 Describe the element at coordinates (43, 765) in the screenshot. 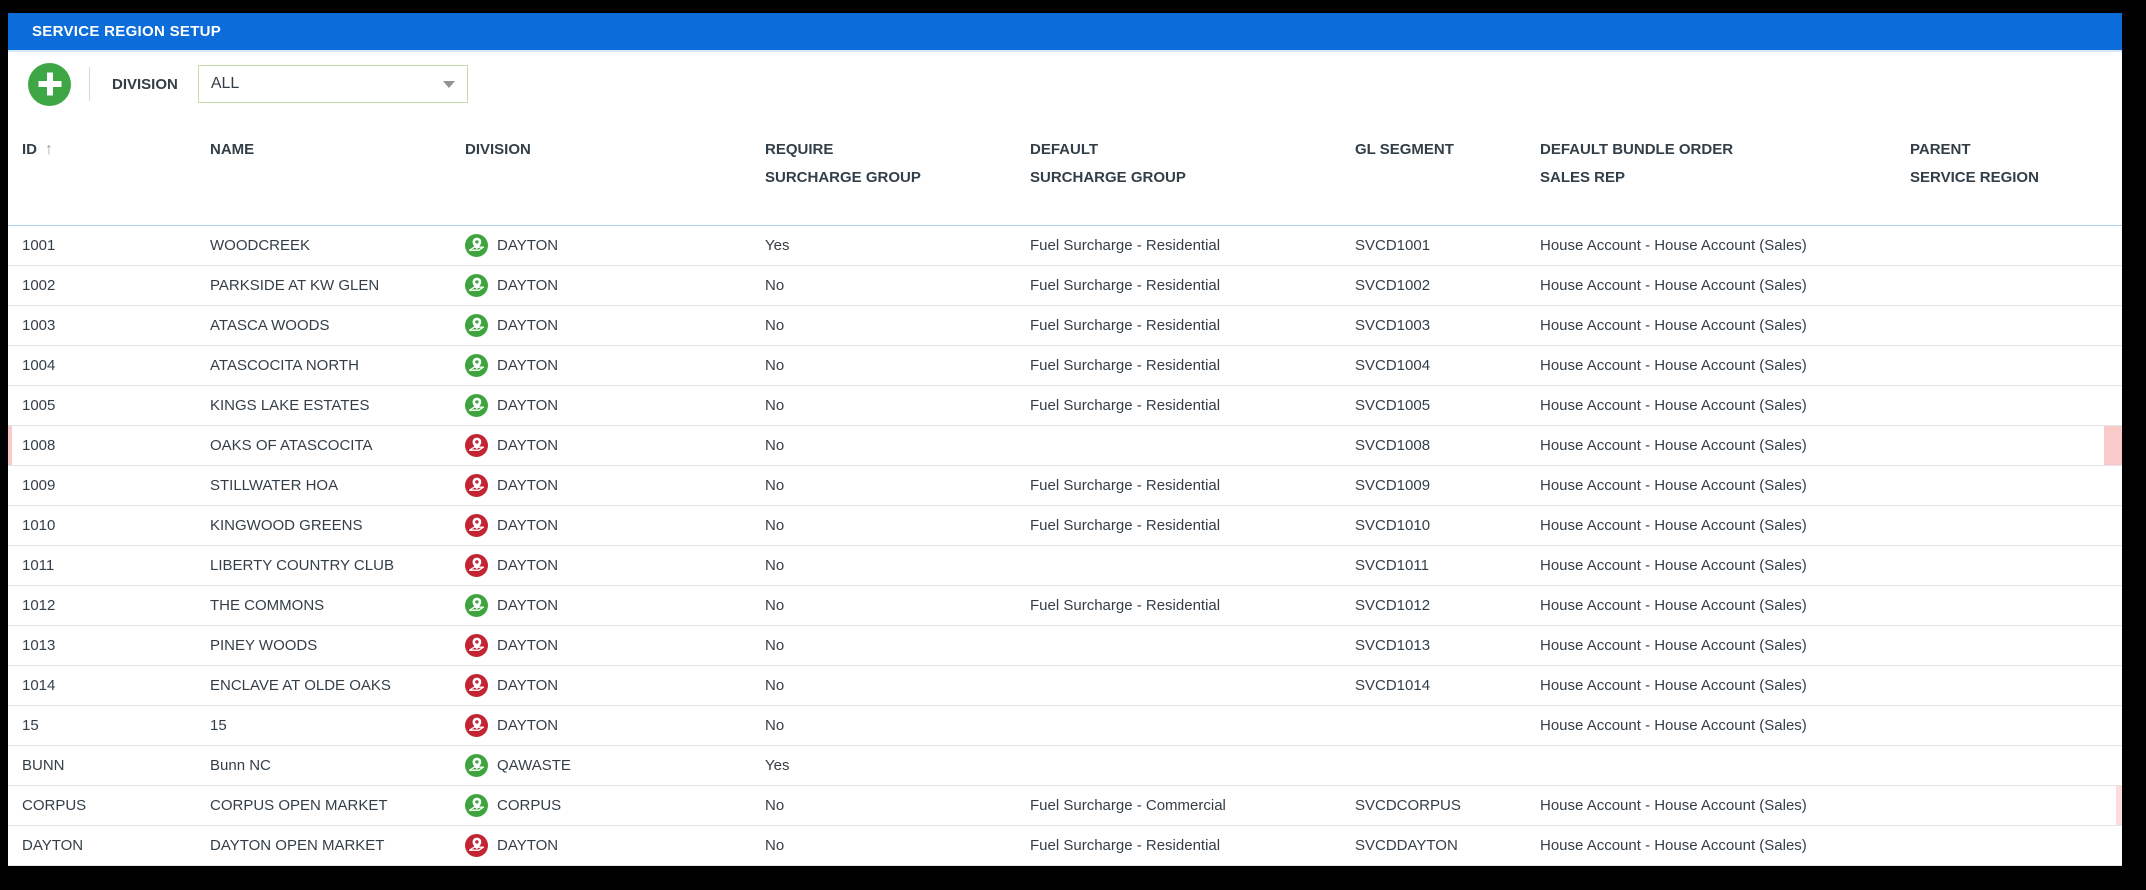

I see `cell-id: BUNN` at that location.